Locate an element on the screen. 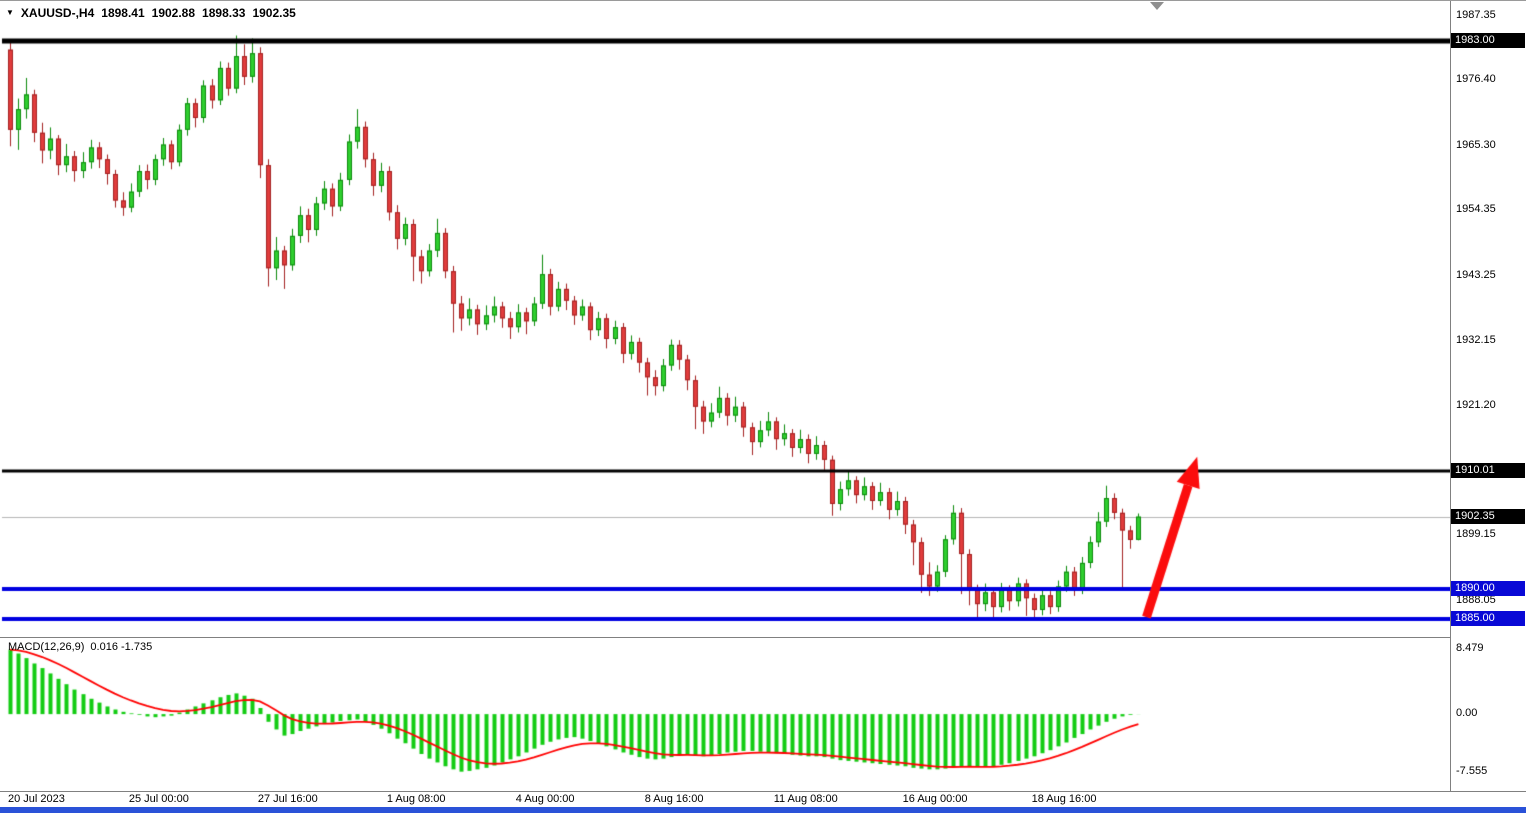  macd-indicator-label: MACD(12,26,9) 0.016 -1.735 is located at coordinates (80, 647).